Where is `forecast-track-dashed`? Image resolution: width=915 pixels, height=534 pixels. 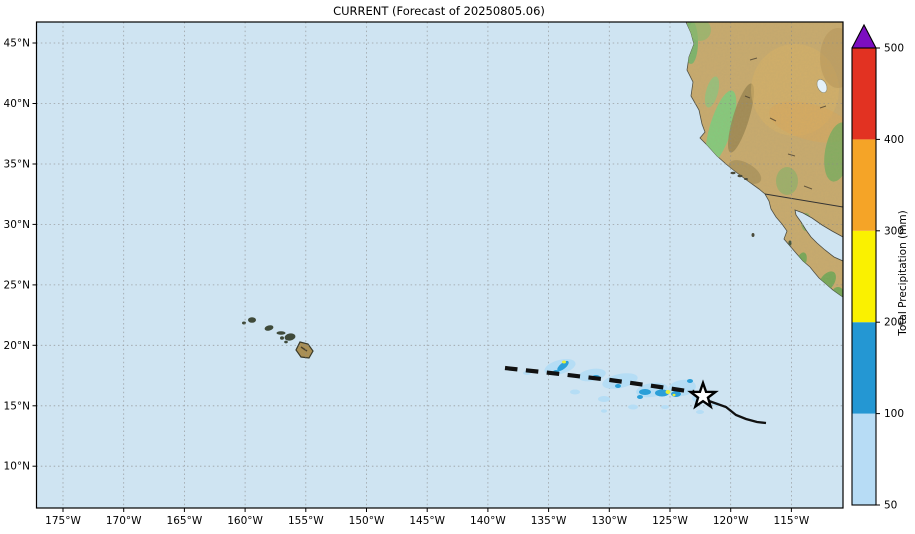 forecast-track-dashed is located at coordinates (599, 380).